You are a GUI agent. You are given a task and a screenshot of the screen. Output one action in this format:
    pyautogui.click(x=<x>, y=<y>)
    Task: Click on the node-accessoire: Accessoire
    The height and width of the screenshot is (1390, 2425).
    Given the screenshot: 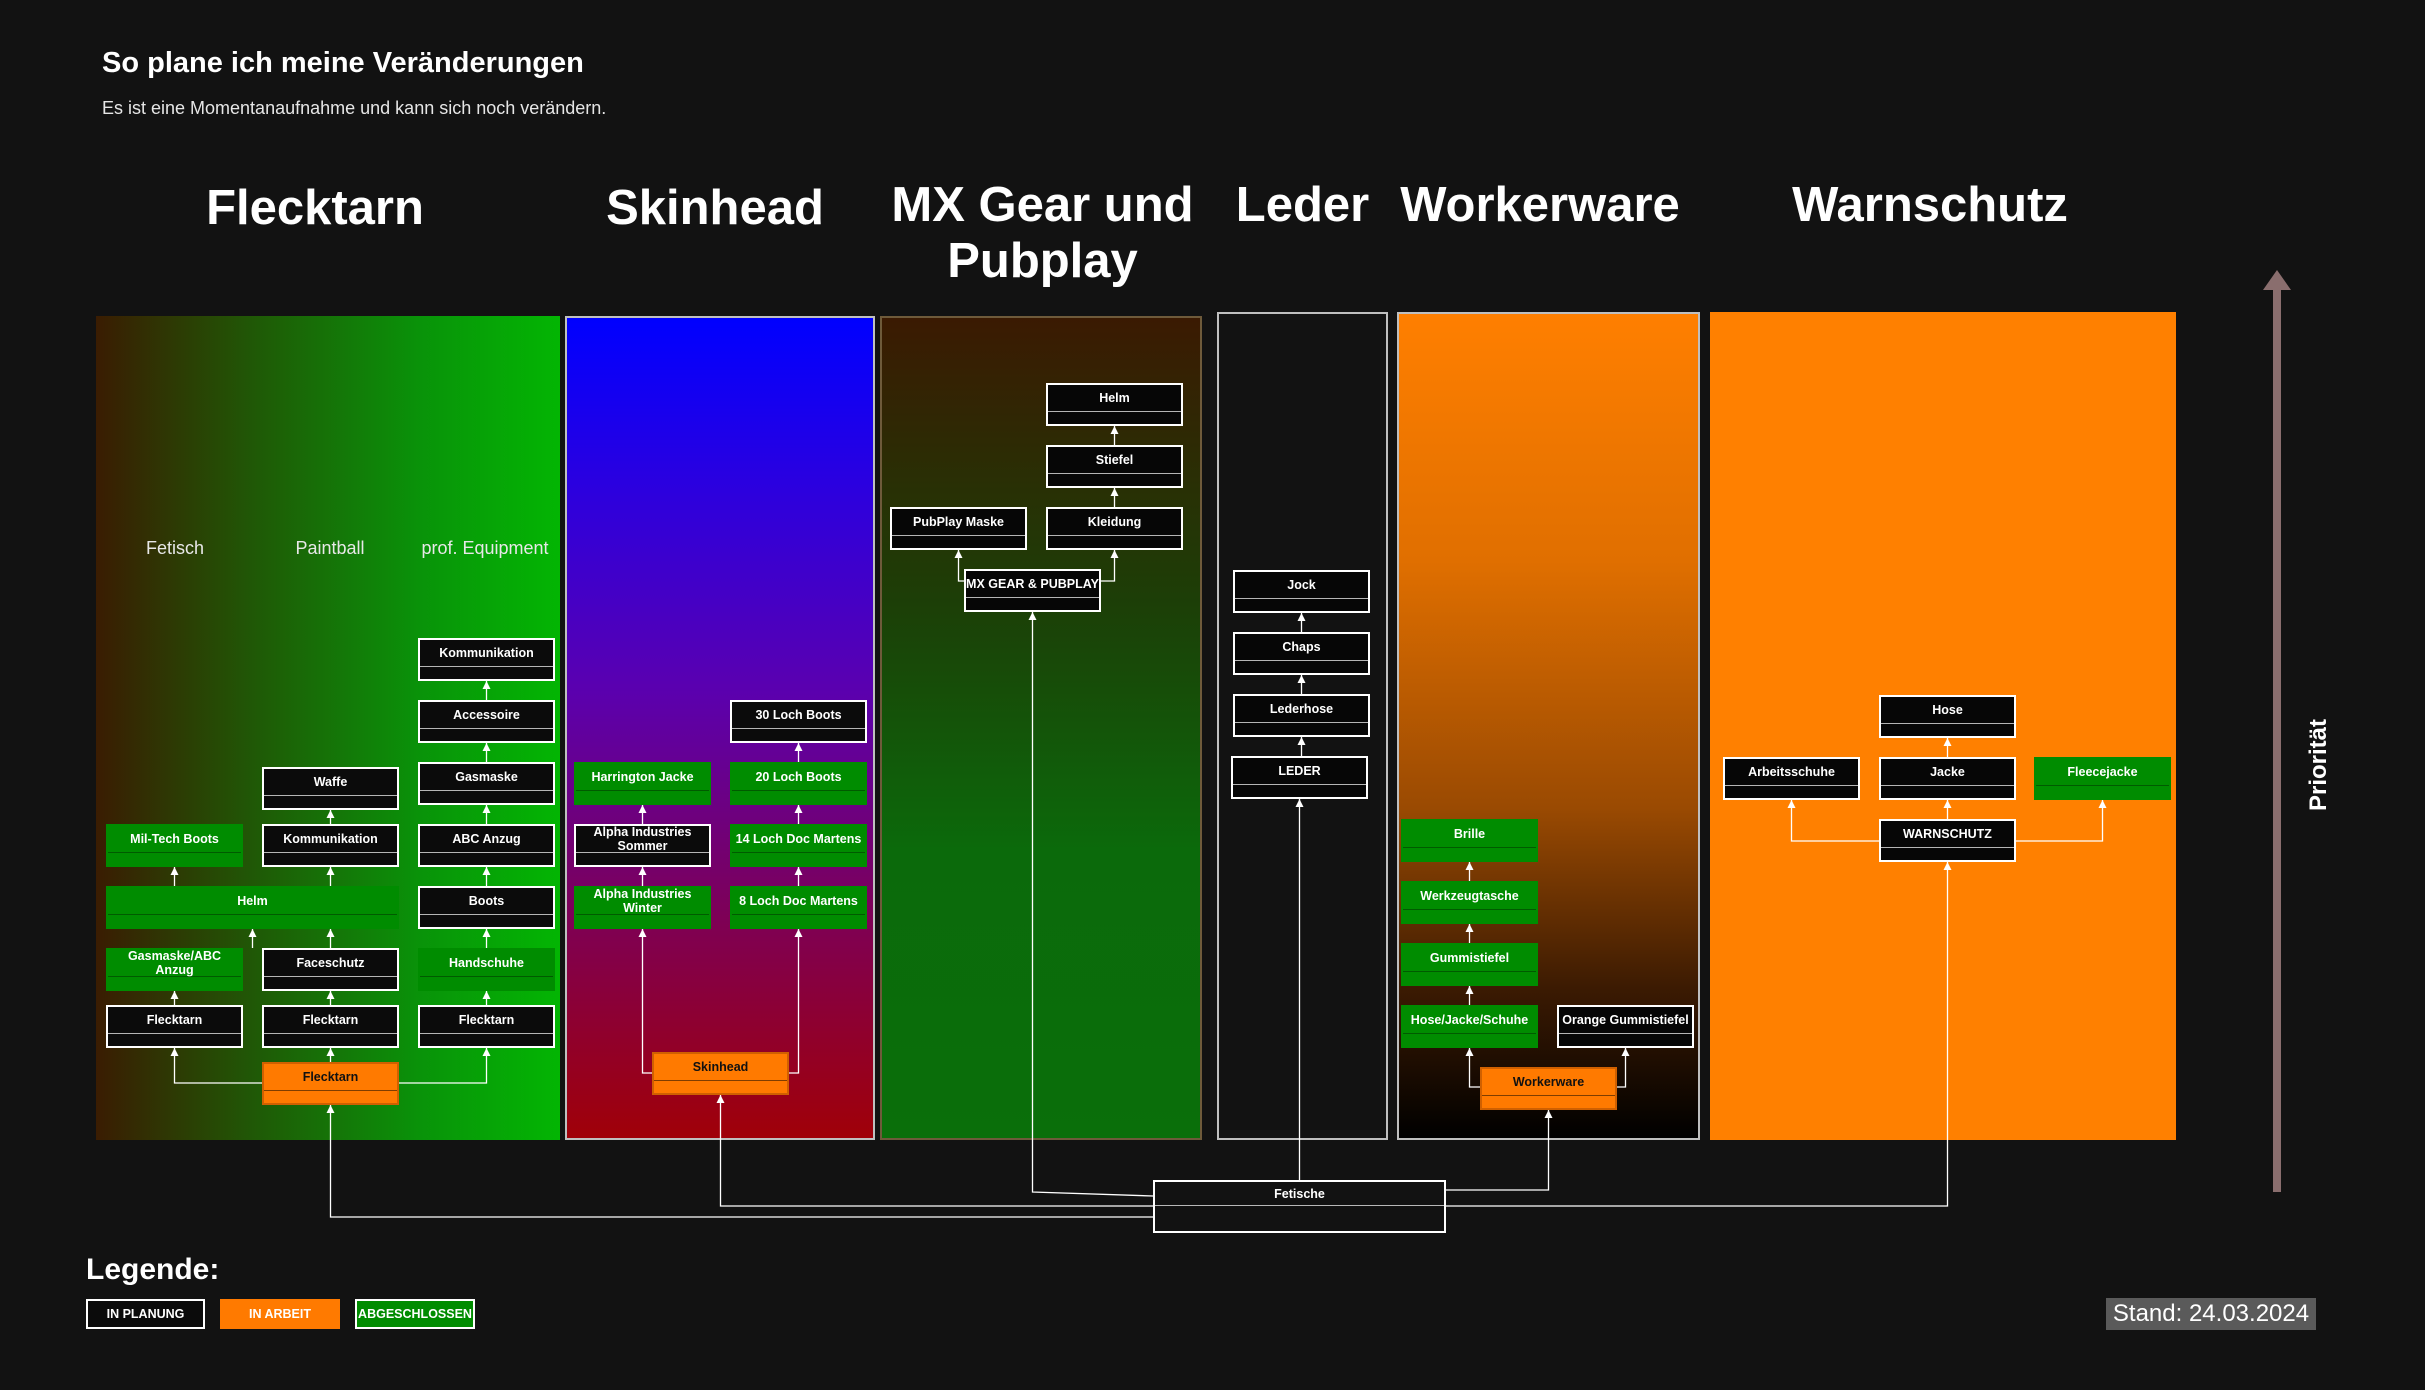 What is the action you would take?
    pyautogui.click(x=486, y=721)
    